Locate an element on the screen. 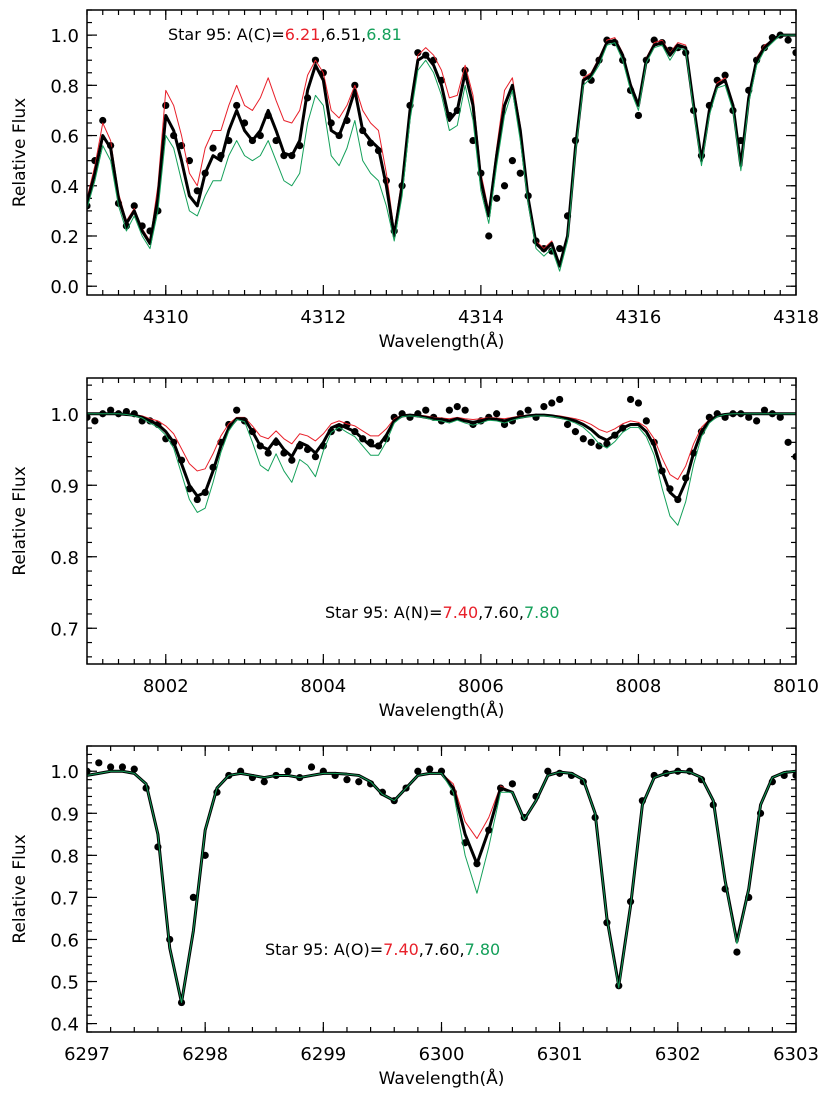  x-tick-label: 4310 is located at coordinates (166, 317).